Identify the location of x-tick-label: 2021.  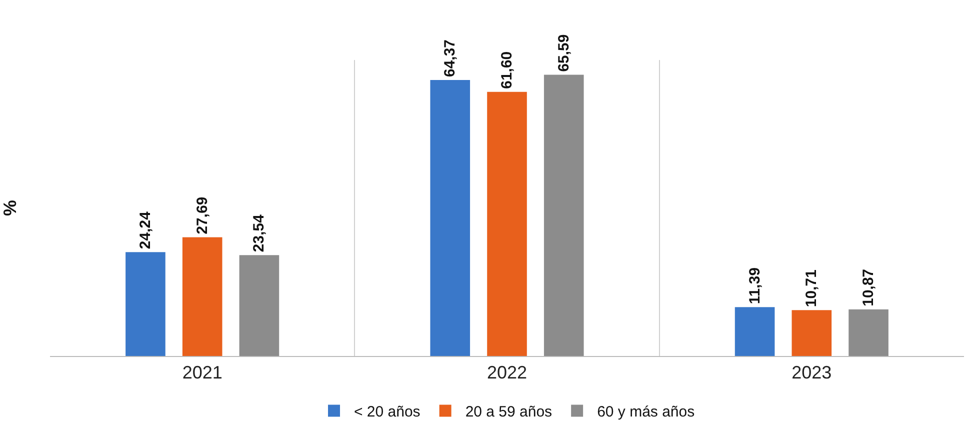
(202, 372).